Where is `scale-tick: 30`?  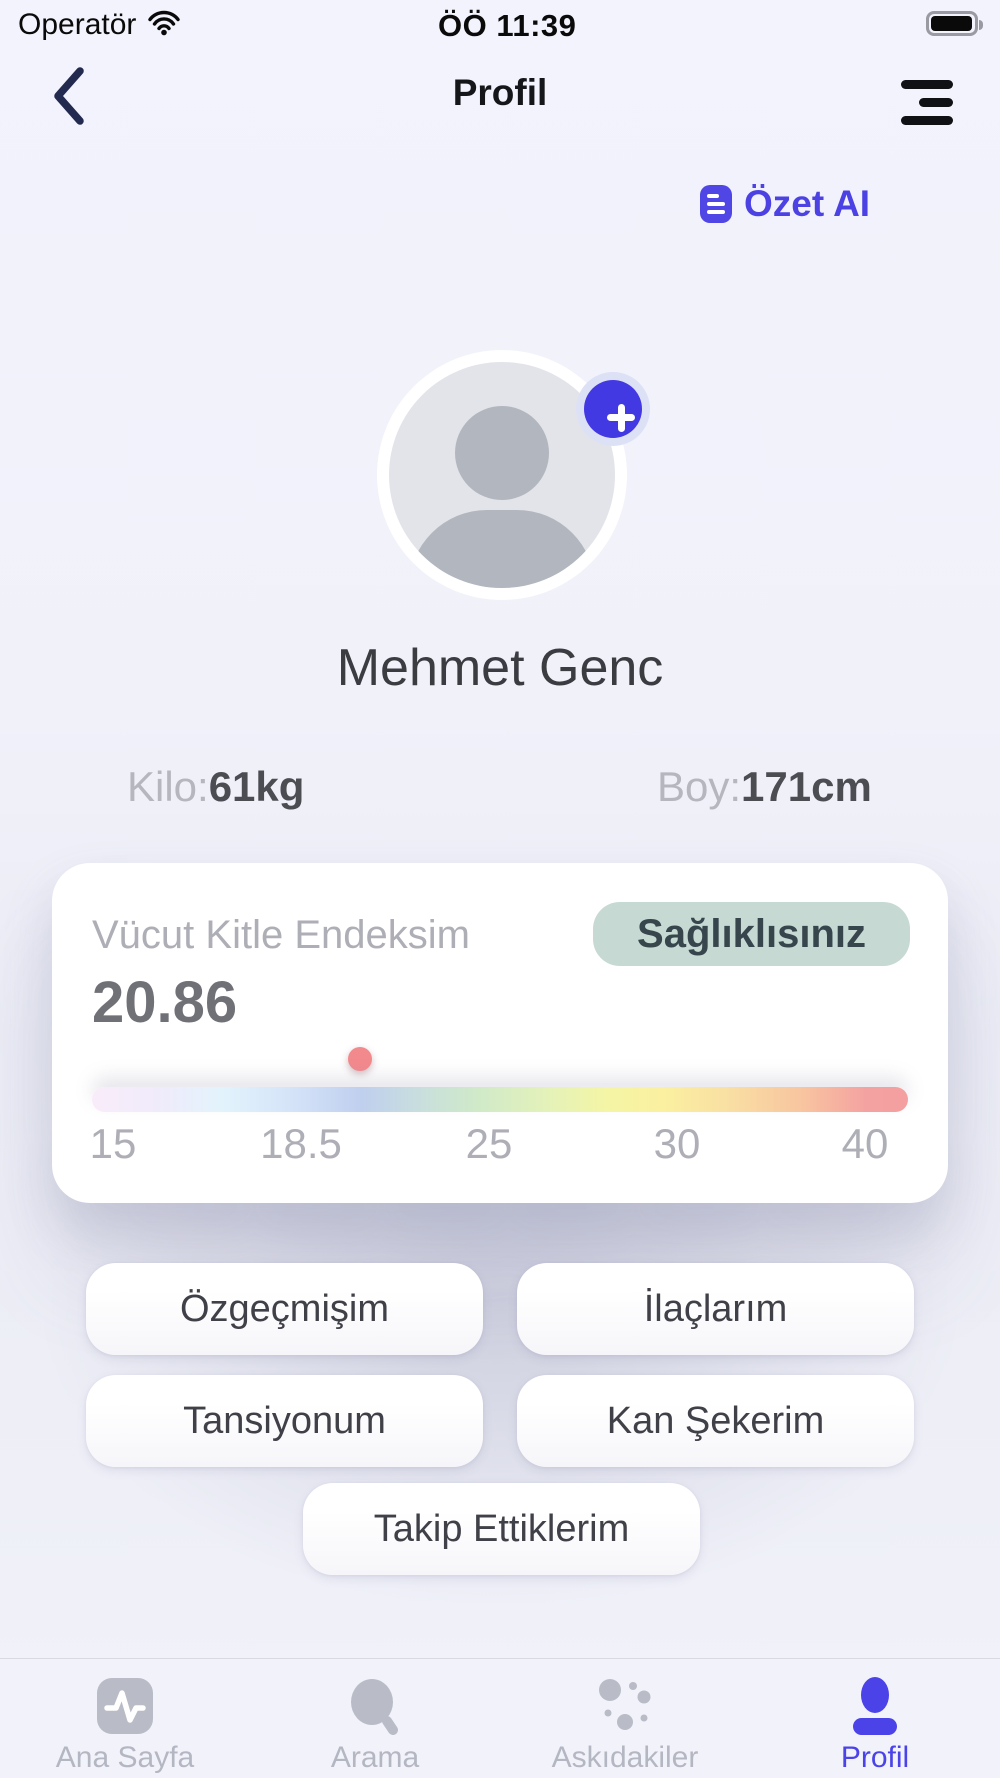 scale-tick: 30 is located at coordinates (677, 1143).